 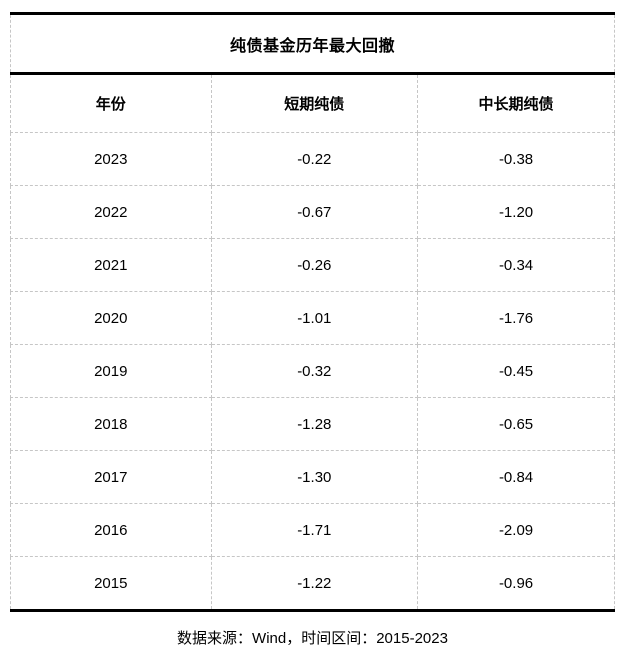 What do you see at coordinates (111, 159) in the screenshot?
I see `year-cell: 2023` at bounding box center [111, 159].